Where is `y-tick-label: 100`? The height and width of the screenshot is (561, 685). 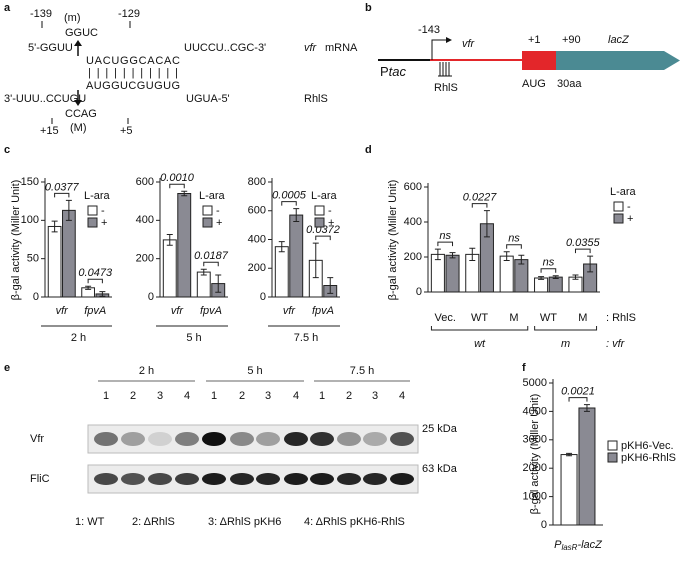 y-tick-label: 100 is located at coordinates (30, 220).